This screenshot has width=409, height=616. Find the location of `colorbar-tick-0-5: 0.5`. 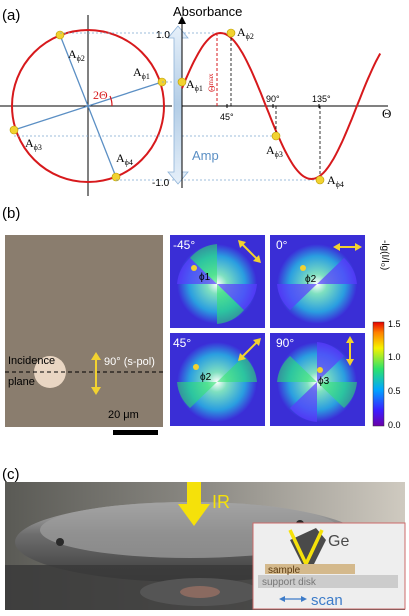

colorbar-tick-0-5: 0.5 is located at coordinates (394, 391).